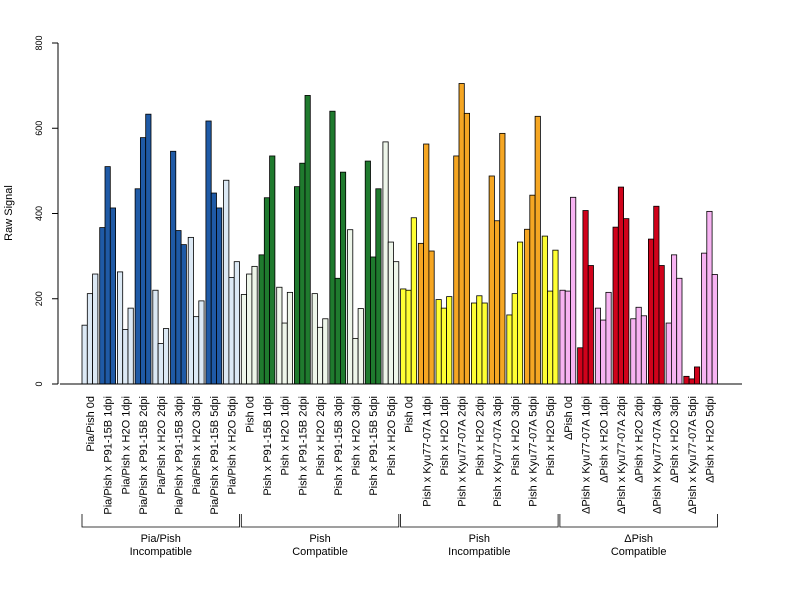 The height and width of the screenshot is (605, 800). I want to click on x-tick-label: Pia/Pish x P91-15B 1dpi, so click(109, 455).